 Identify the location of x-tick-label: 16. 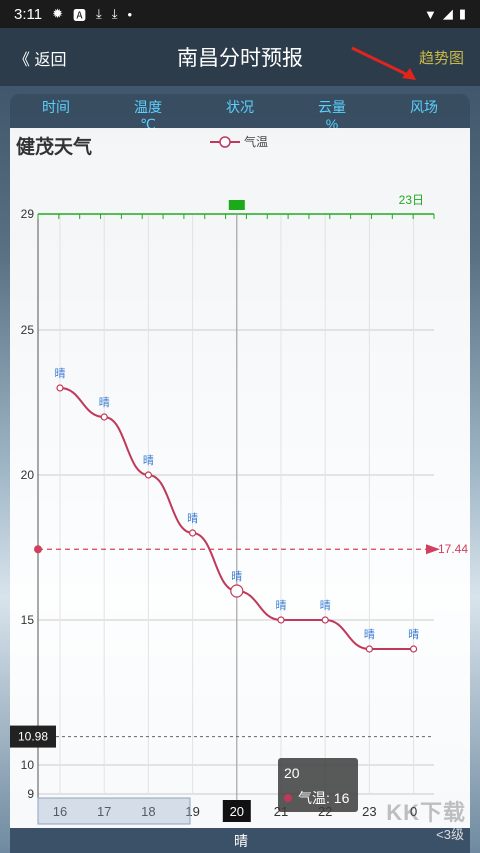
(60, 811).